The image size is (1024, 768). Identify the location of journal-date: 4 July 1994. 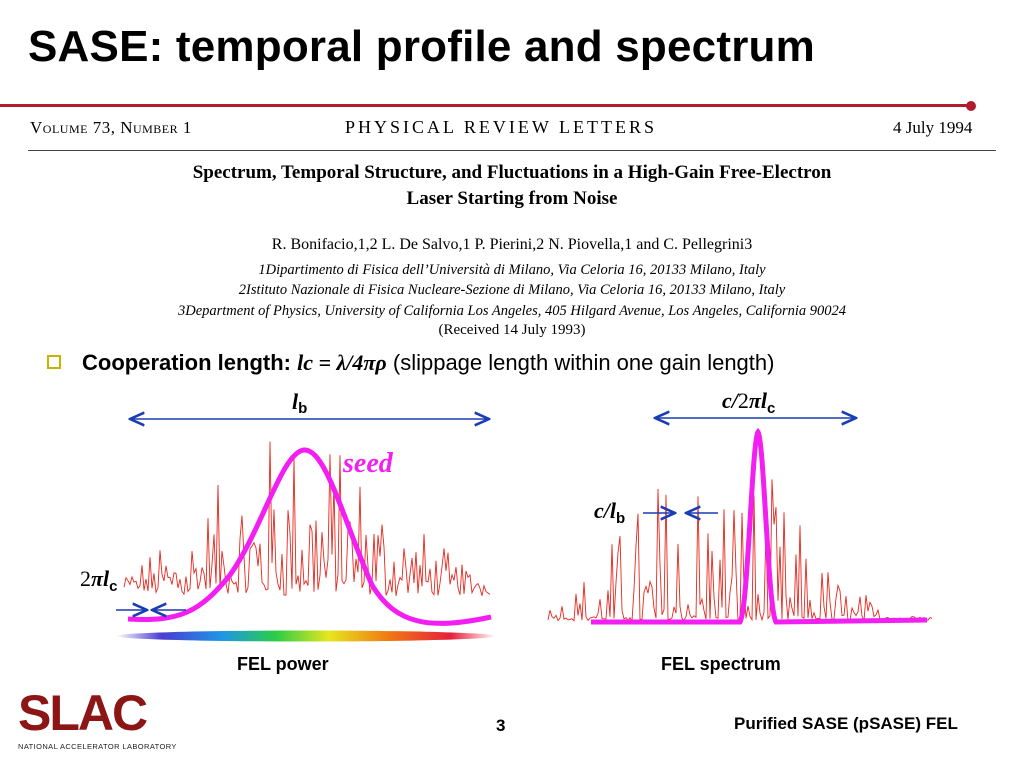
(933, 127).